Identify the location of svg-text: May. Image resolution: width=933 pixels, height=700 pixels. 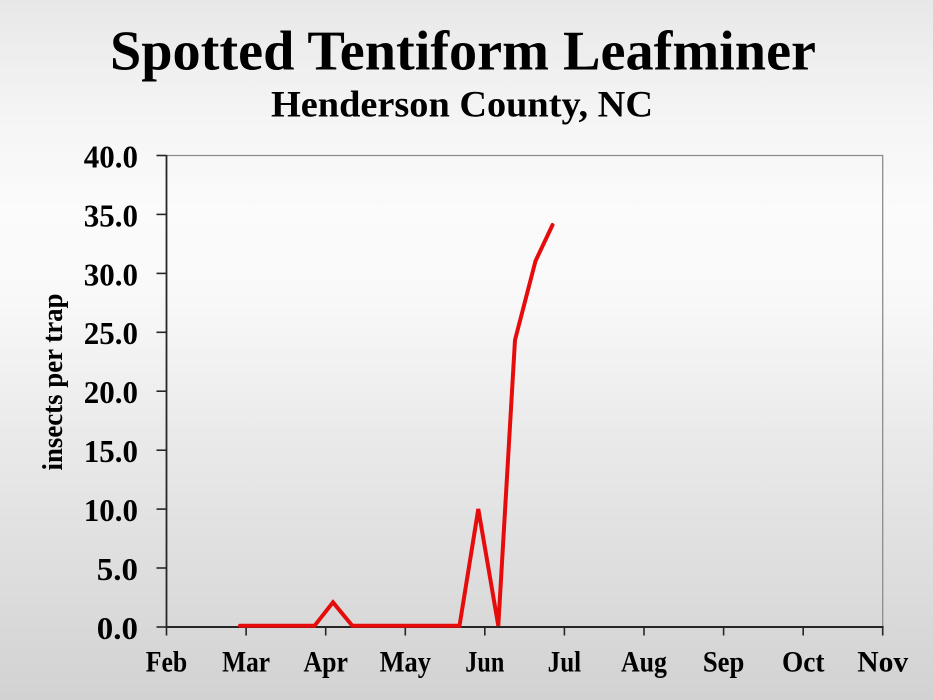
(405, 662).